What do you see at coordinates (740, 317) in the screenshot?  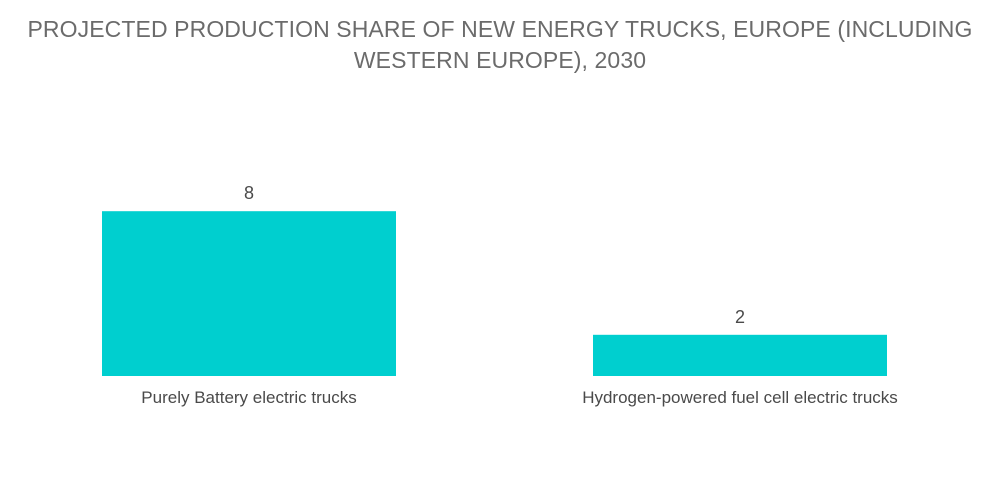 I see `data-label-2: 2` at bounding box center [740, 317].